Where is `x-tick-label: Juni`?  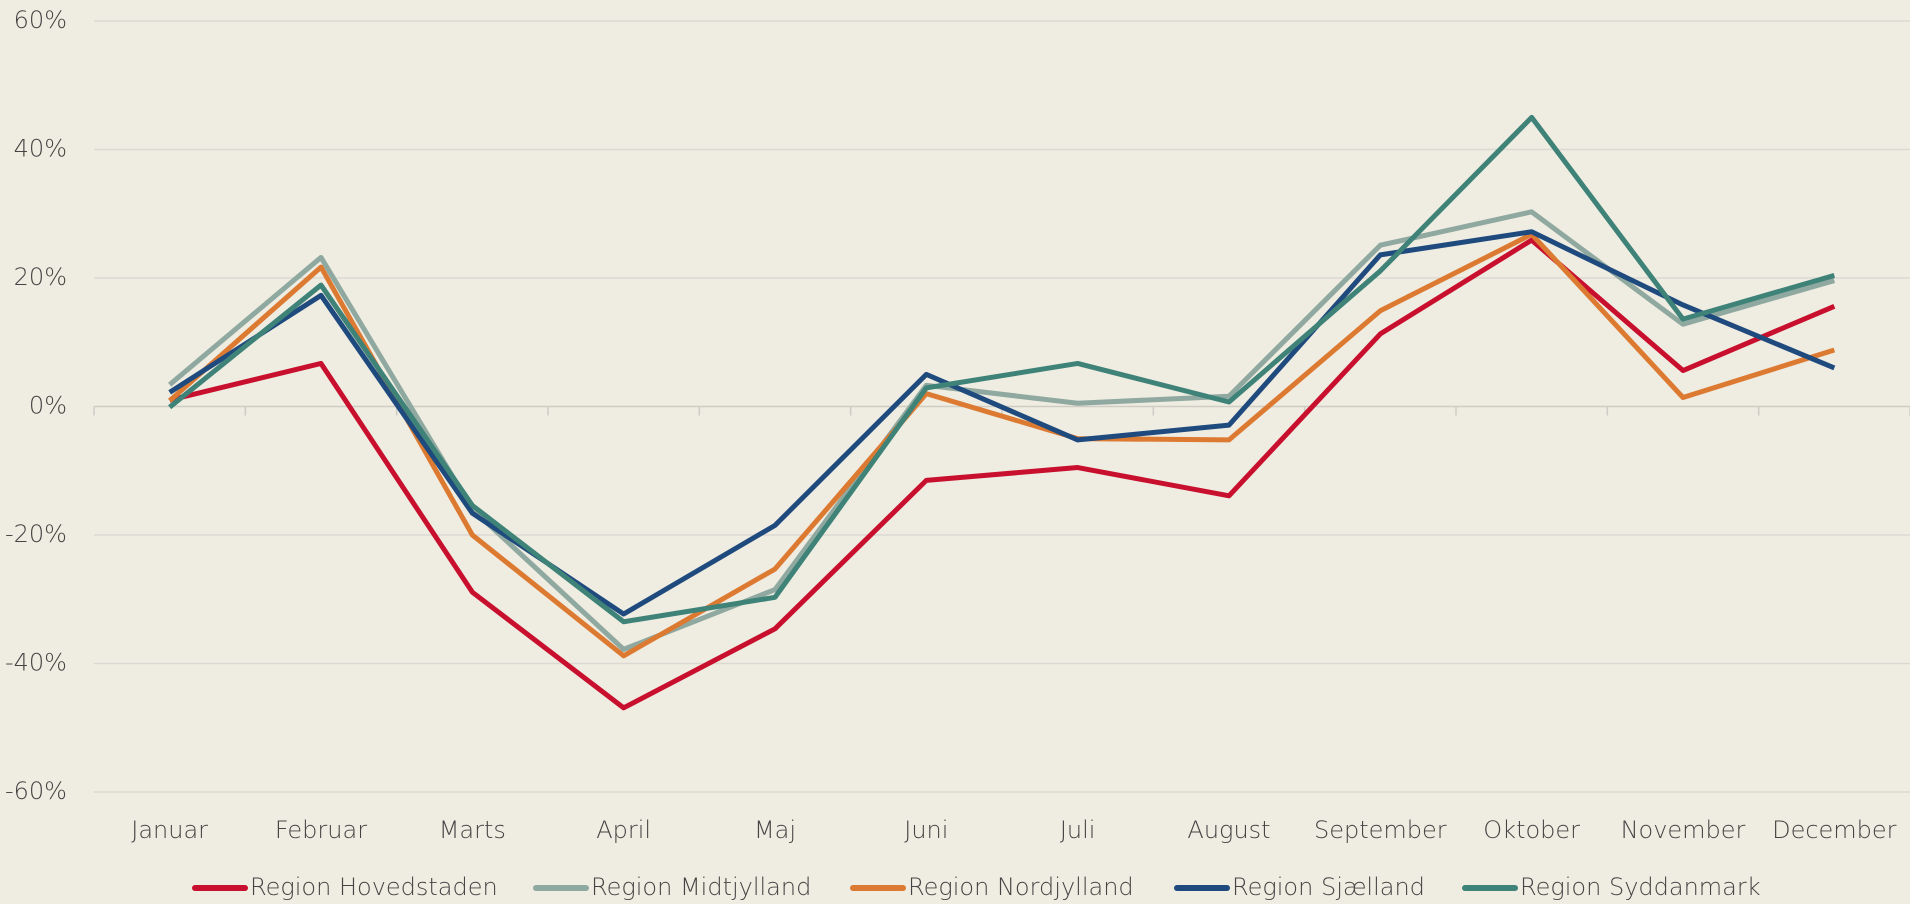
x-tick-label: Juni is located at coordinates (926, 830).